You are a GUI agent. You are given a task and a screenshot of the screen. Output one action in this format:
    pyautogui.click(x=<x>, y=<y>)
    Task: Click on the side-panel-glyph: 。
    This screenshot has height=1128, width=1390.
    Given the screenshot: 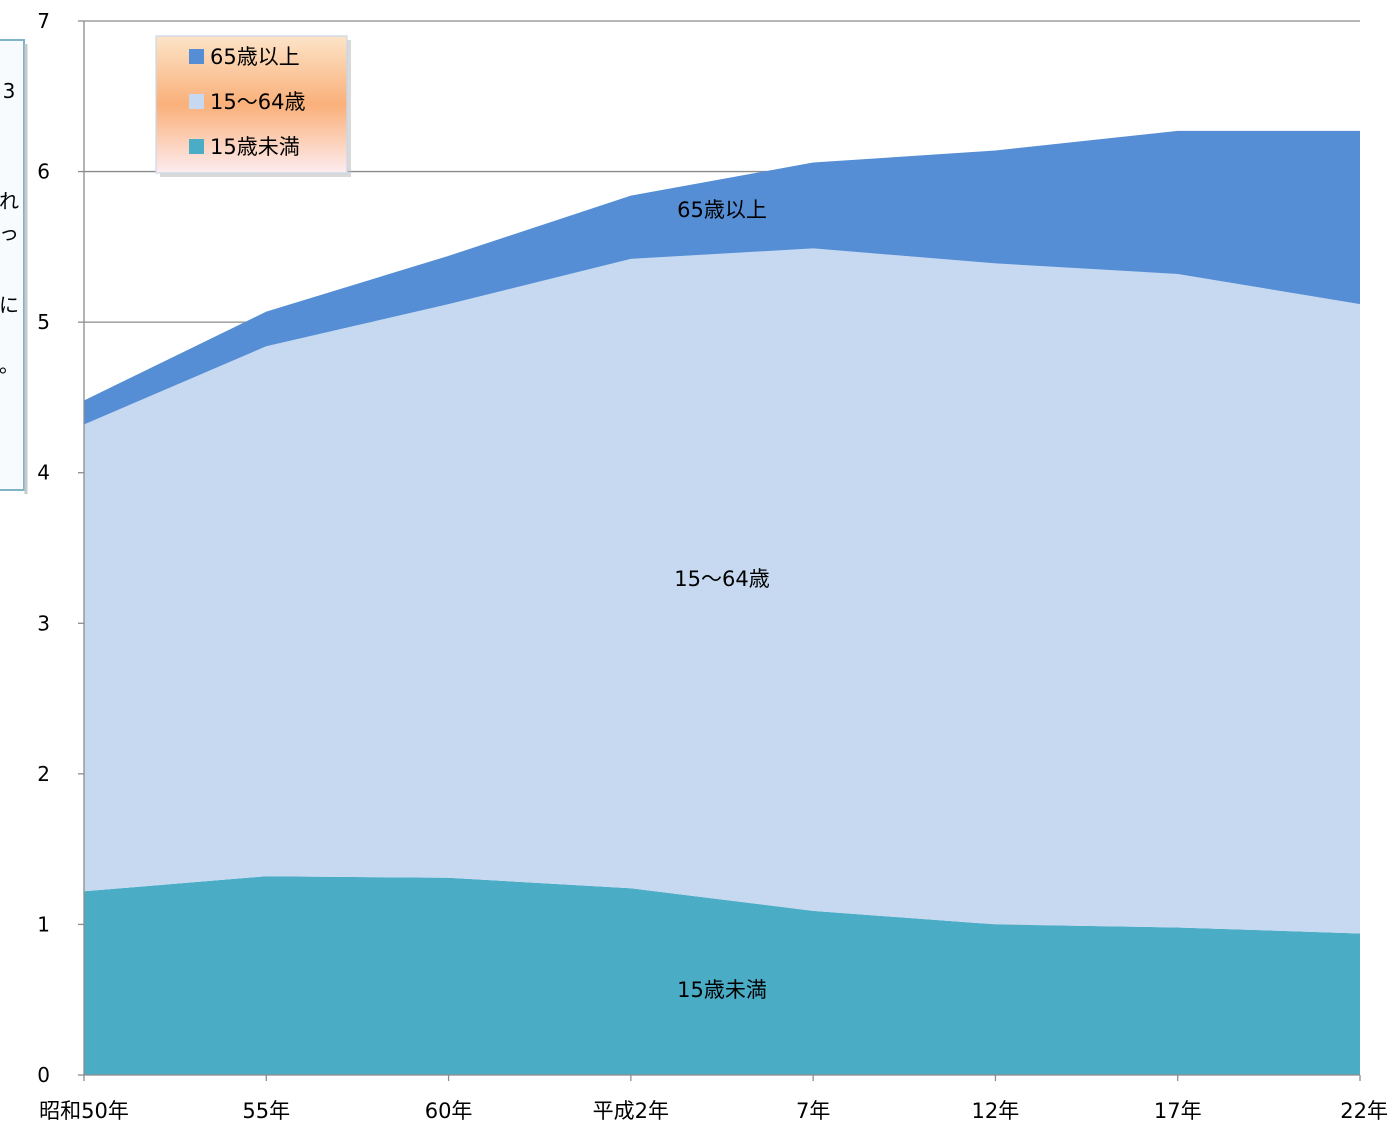 What is the action you would take?
    pyautogui.click(x=9, y=365)
    